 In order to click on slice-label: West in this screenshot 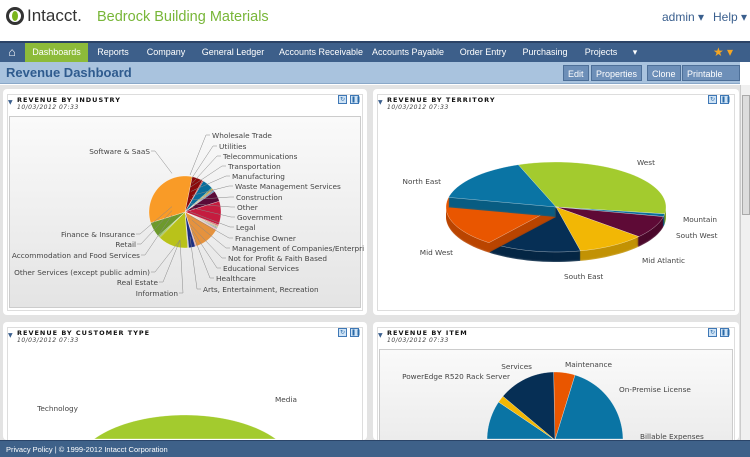, I will do `click(646, 162)`.